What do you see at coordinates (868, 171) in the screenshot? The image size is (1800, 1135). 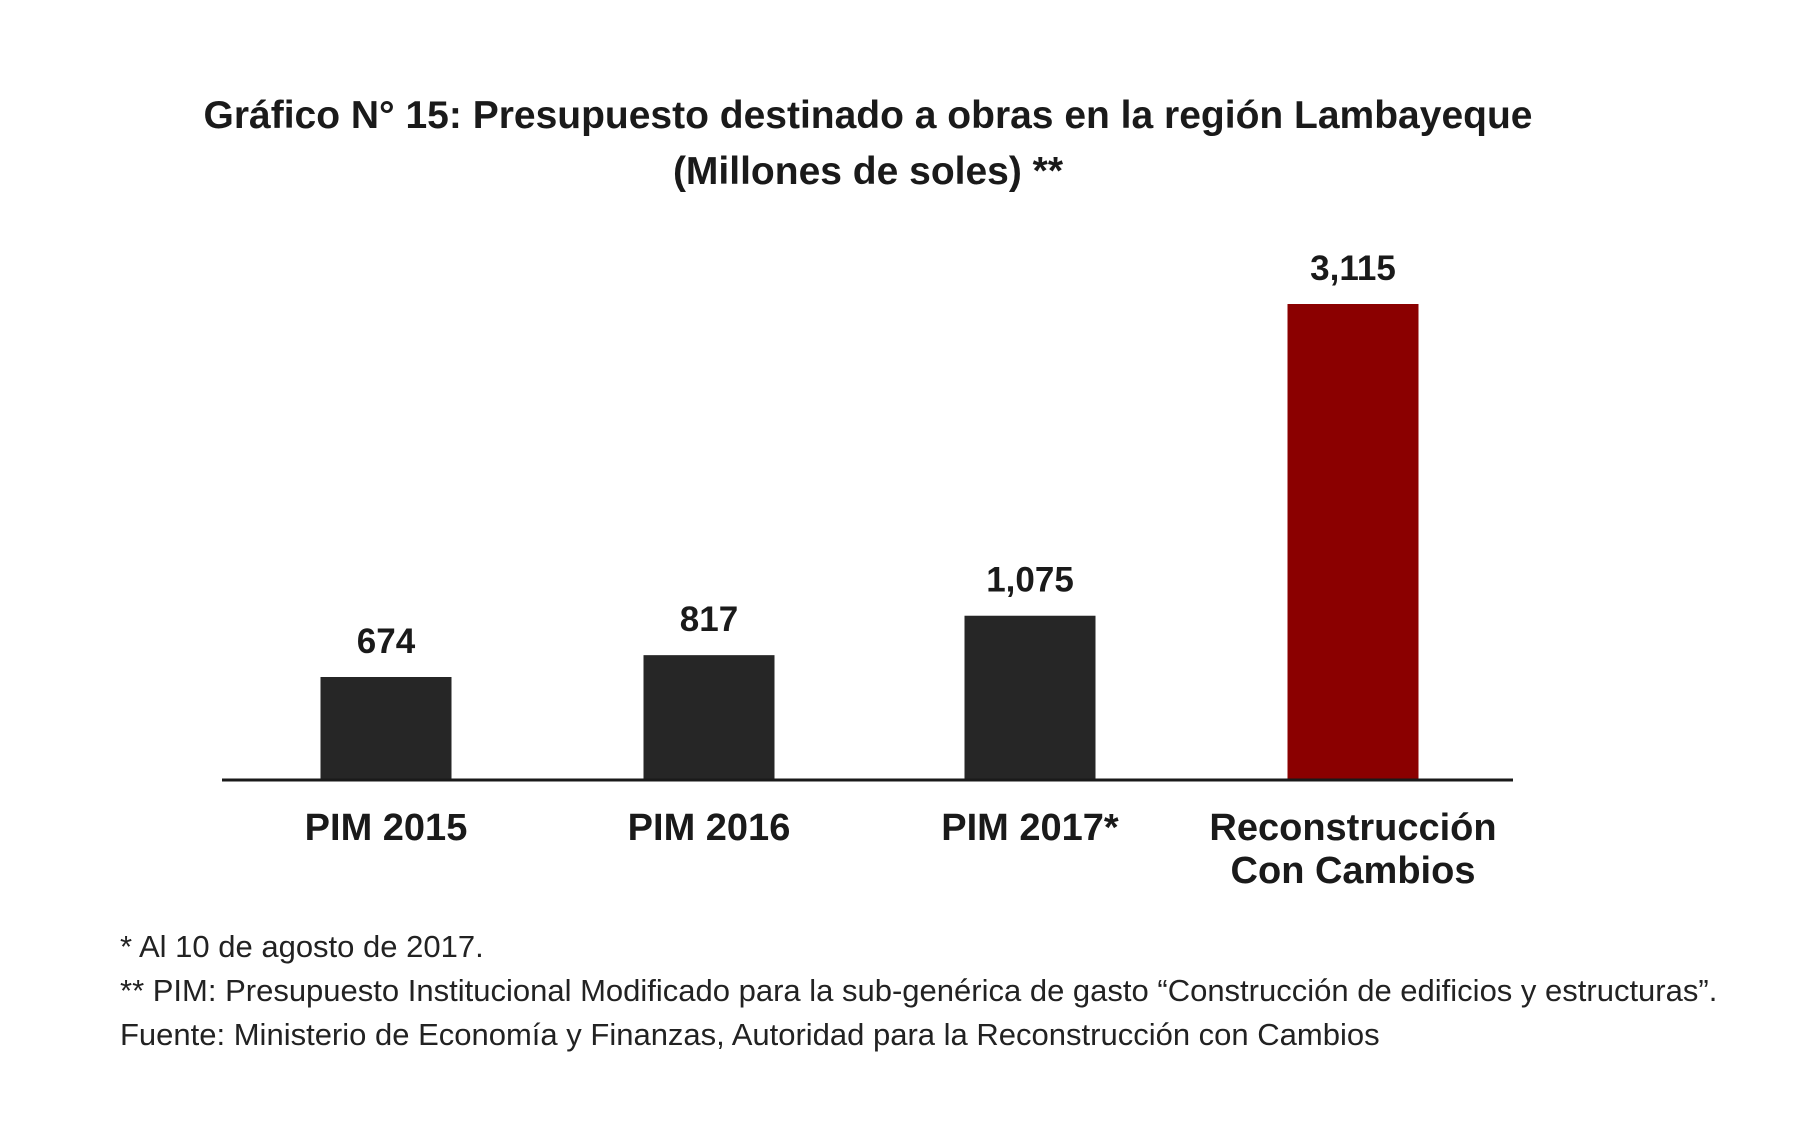 I see `chart-subtitle: (Millones de soles) **` at bounding box center [868, 171].